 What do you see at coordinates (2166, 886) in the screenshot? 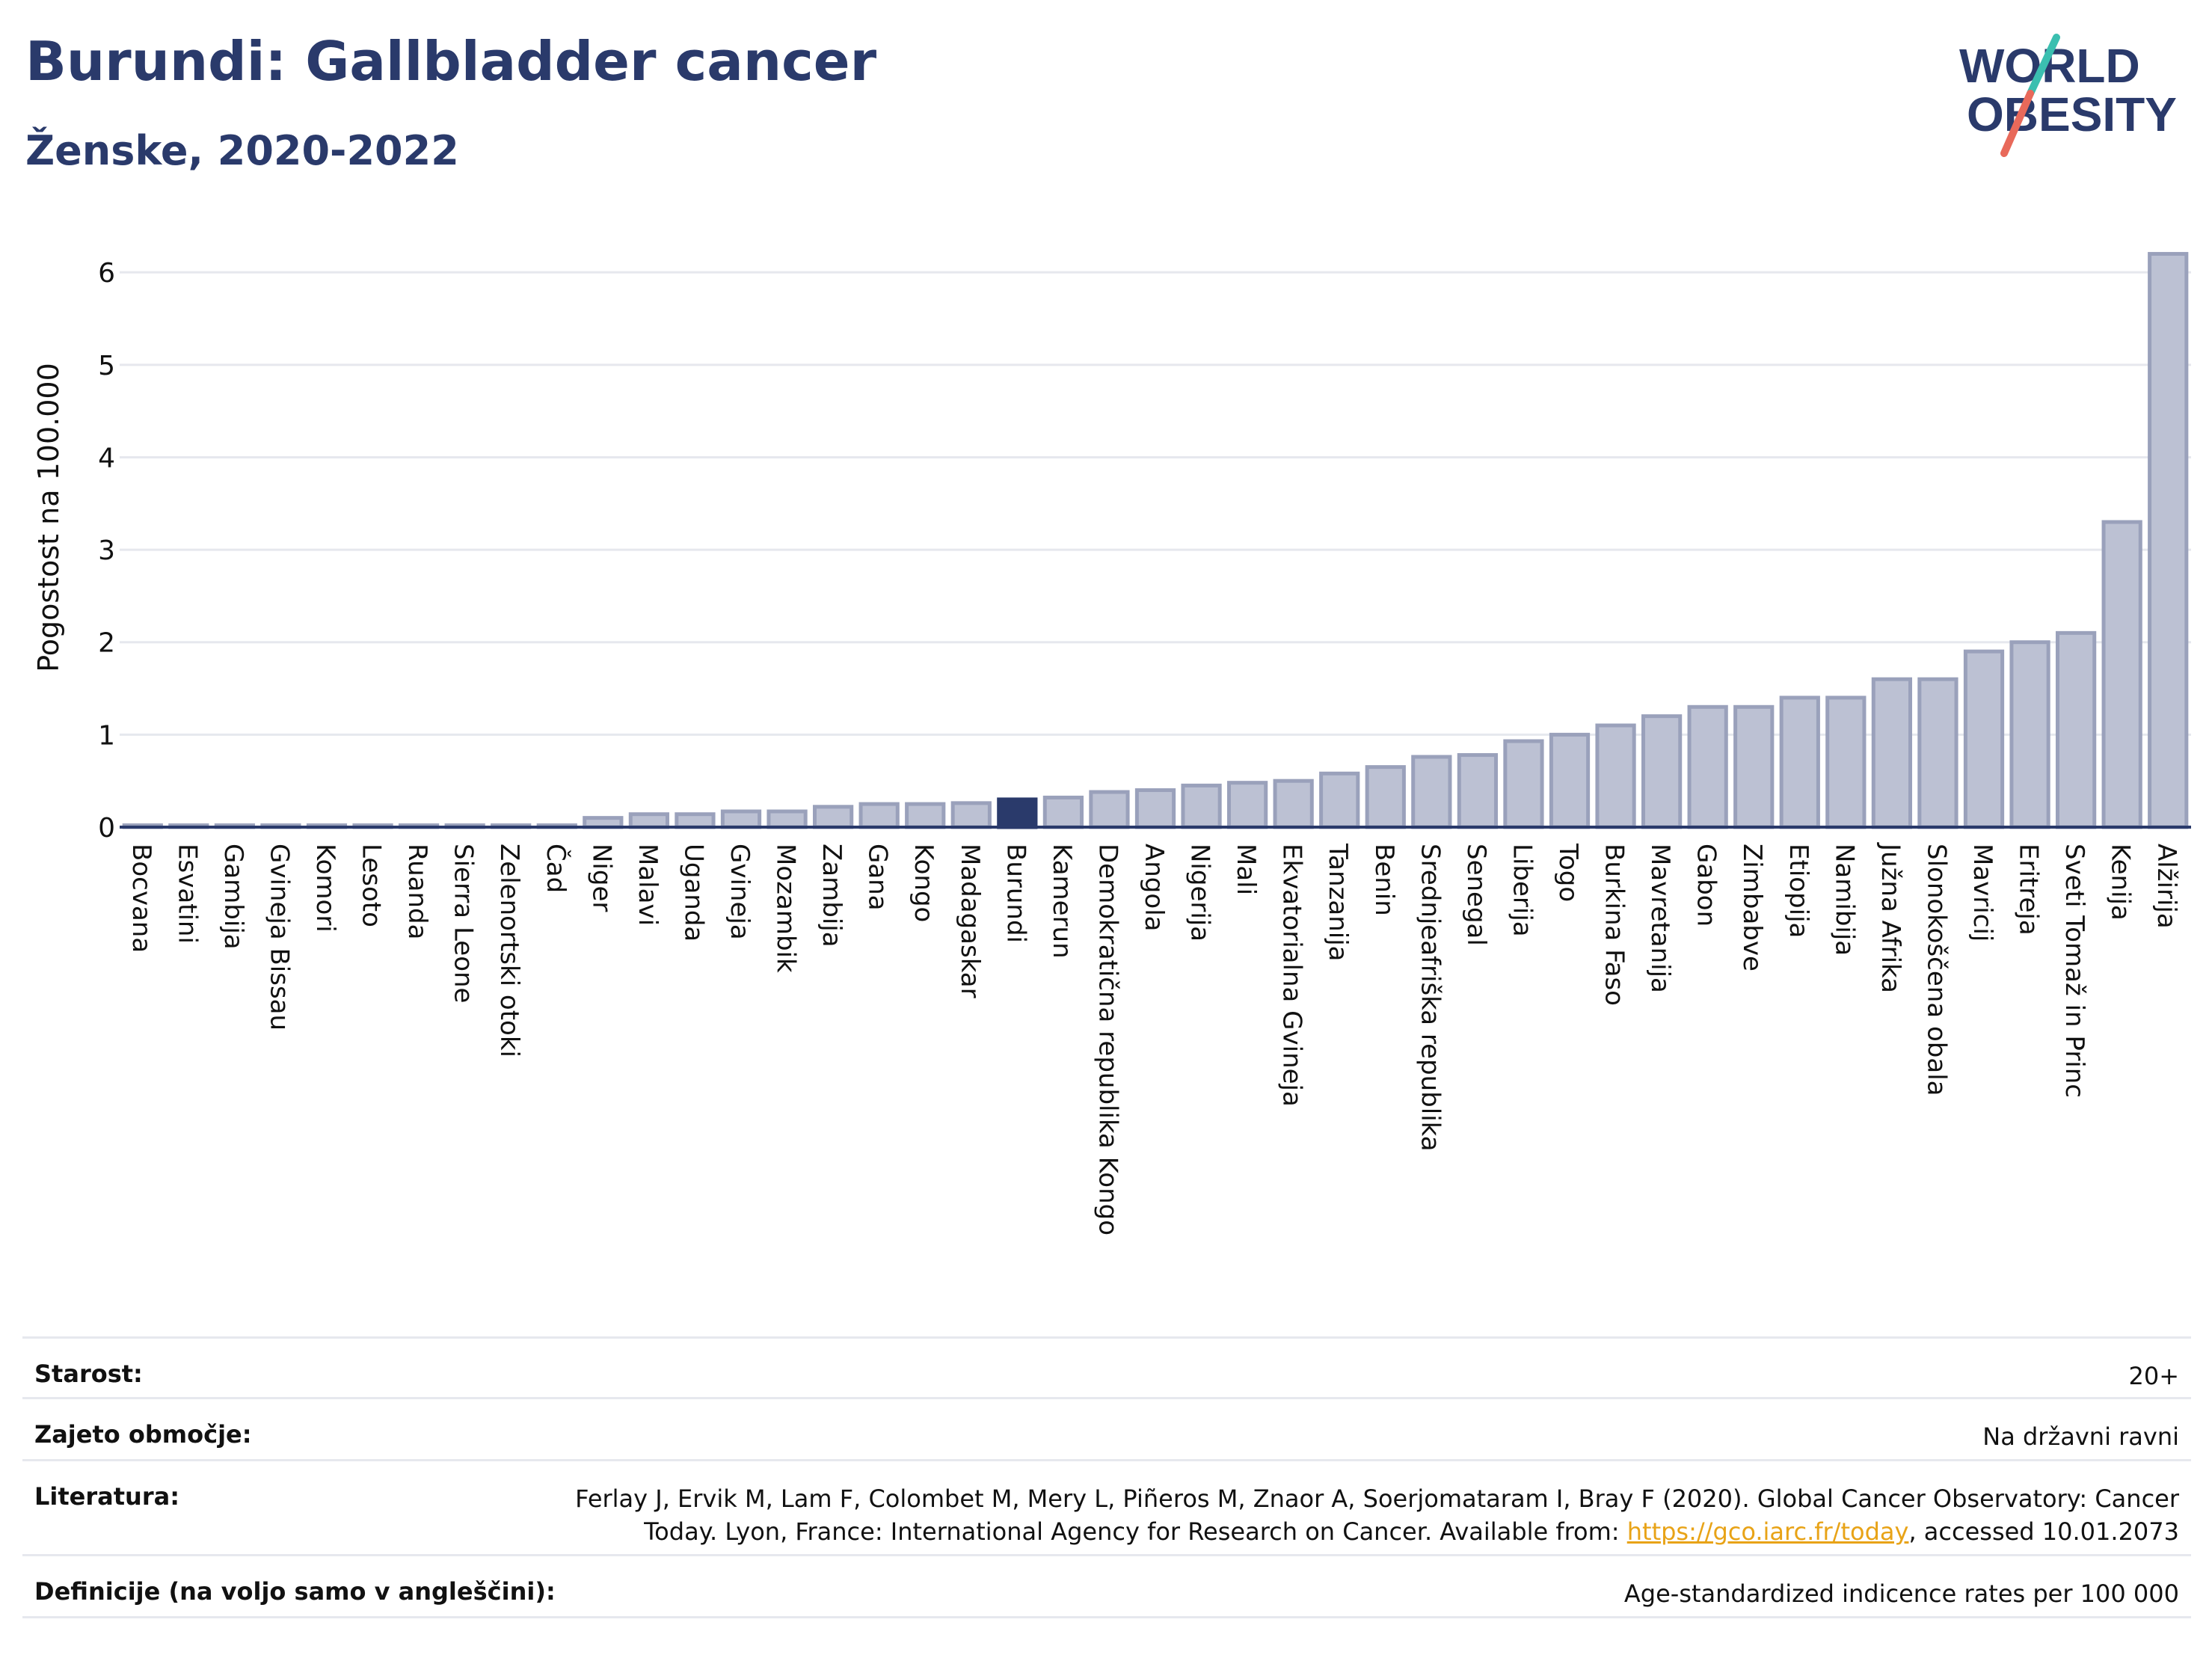
I see `x-tick-label: Alžirija` at bounding box center [2166, 886].